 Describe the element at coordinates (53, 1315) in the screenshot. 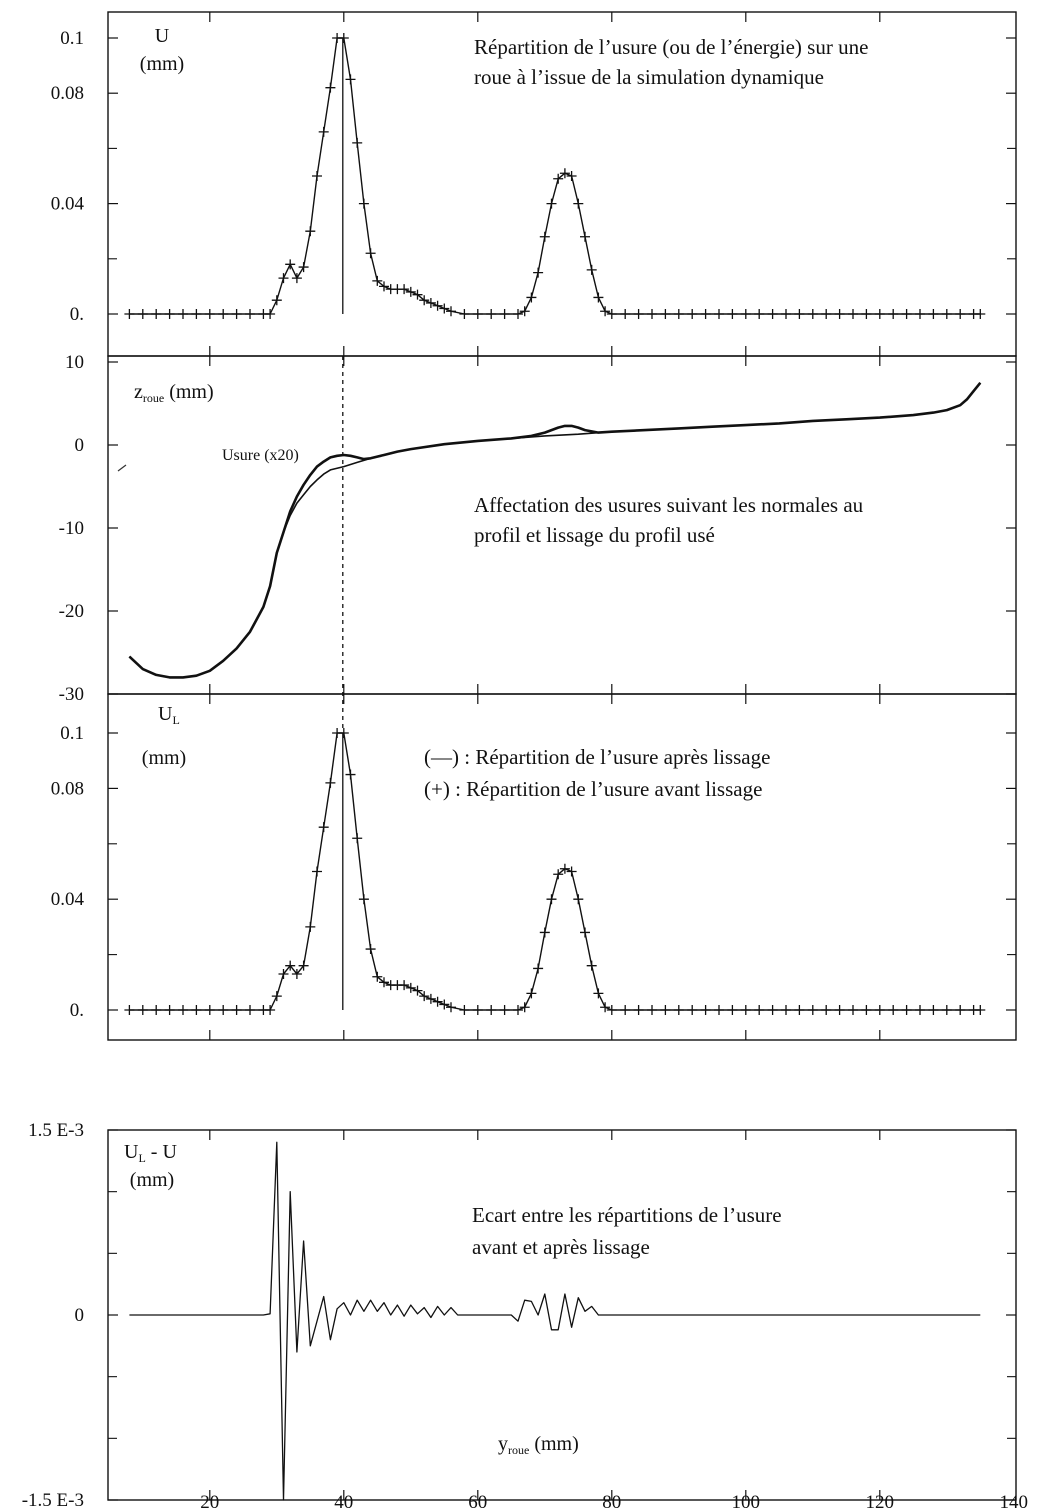

I see `y-tick-labels: -1.5 E-3 0 1.5 E-3` at that location.